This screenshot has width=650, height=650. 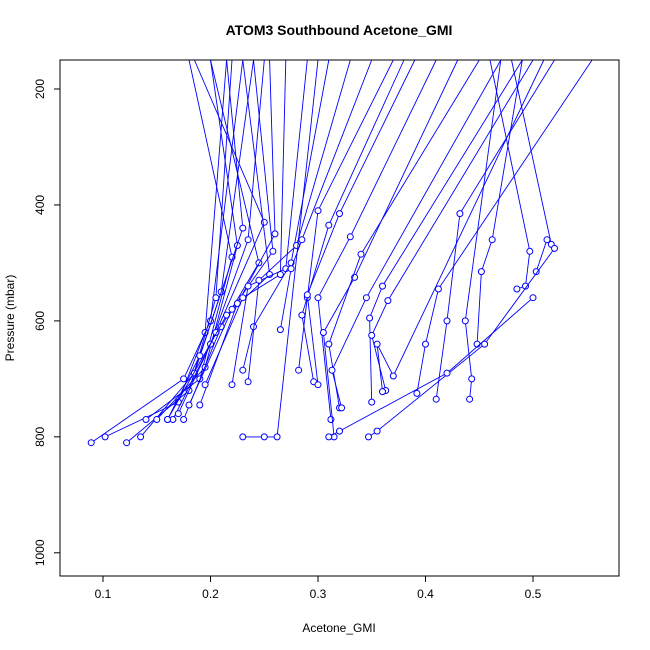 What do you see at coordinates (40, 205) in the screenshot?
I see `y-tick-label: 400` at bounding box center [40, 205].